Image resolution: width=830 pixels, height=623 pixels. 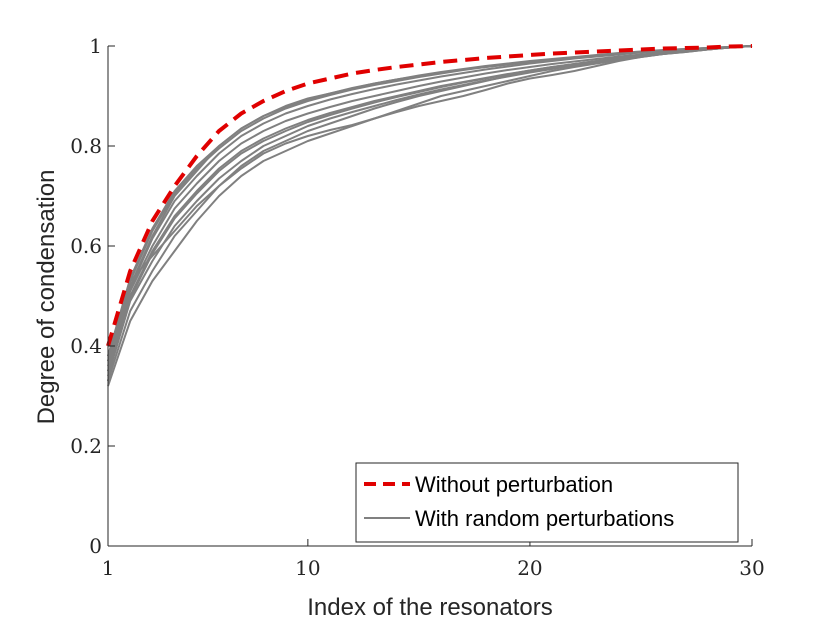 What do you see at coordinates (514, 484) in the screenshot?
I see `legend-label-without-perturbation: Without perturbation` at bounding box center [514, 484].